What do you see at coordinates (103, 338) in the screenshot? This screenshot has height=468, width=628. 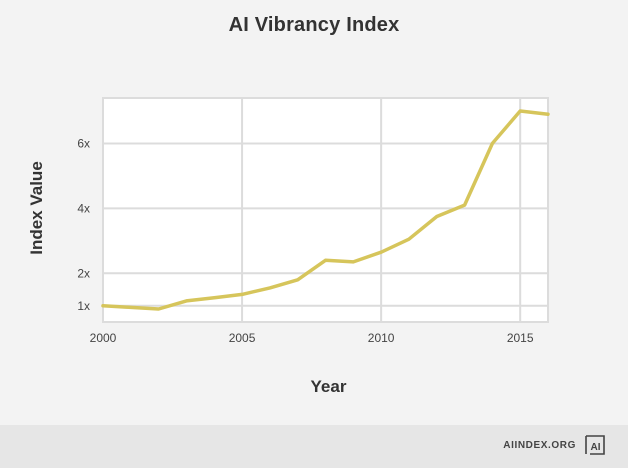 I see `x-tick-label: 2000` at bounding box center [103, 338].